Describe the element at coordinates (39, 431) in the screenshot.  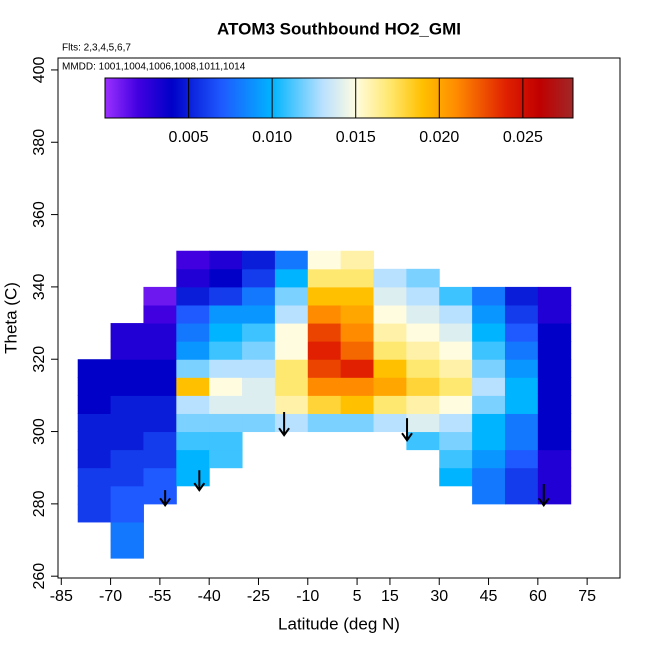
I see `y-tick-label: 300` at that location.